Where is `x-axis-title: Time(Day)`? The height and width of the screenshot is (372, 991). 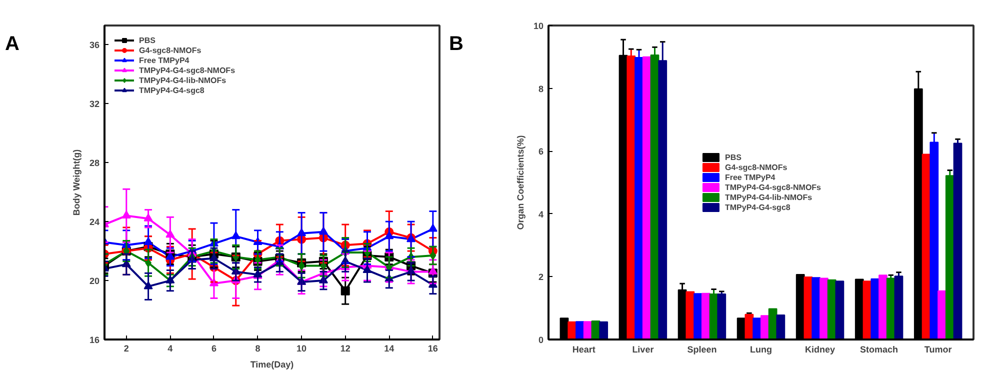
x-axis-title: Time(Day) is located at coordinates (272, 365).